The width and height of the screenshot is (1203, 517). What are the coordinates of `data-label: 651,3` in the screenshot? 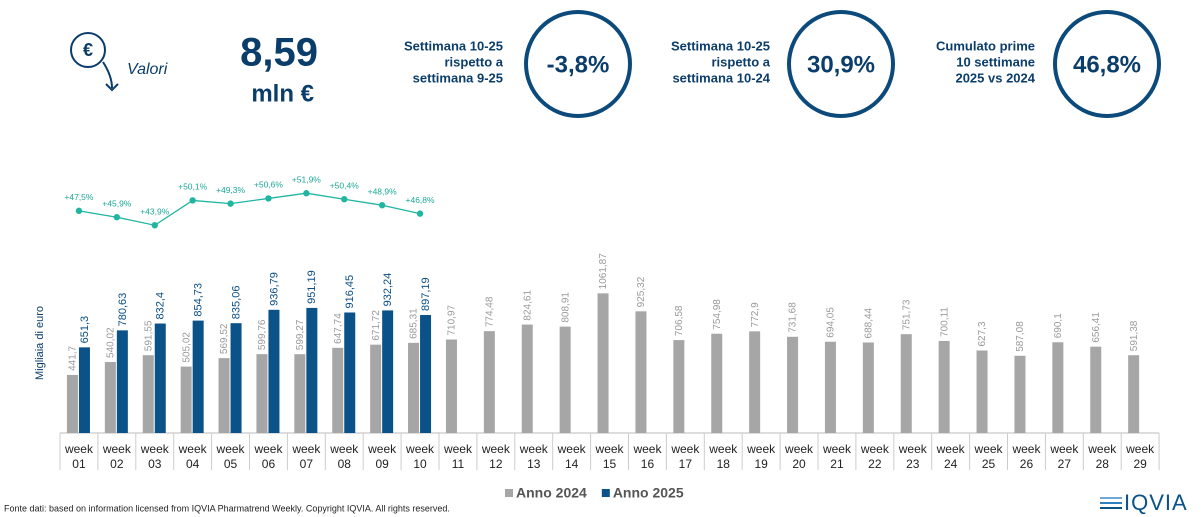 It's located at (85, 330).